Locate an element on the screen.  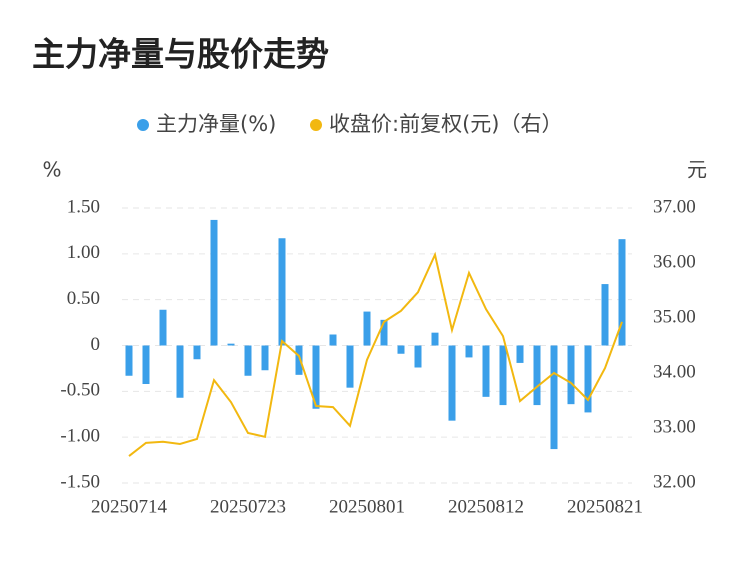
y-tick-label: -1.50 is located at coordinates (80, 481).